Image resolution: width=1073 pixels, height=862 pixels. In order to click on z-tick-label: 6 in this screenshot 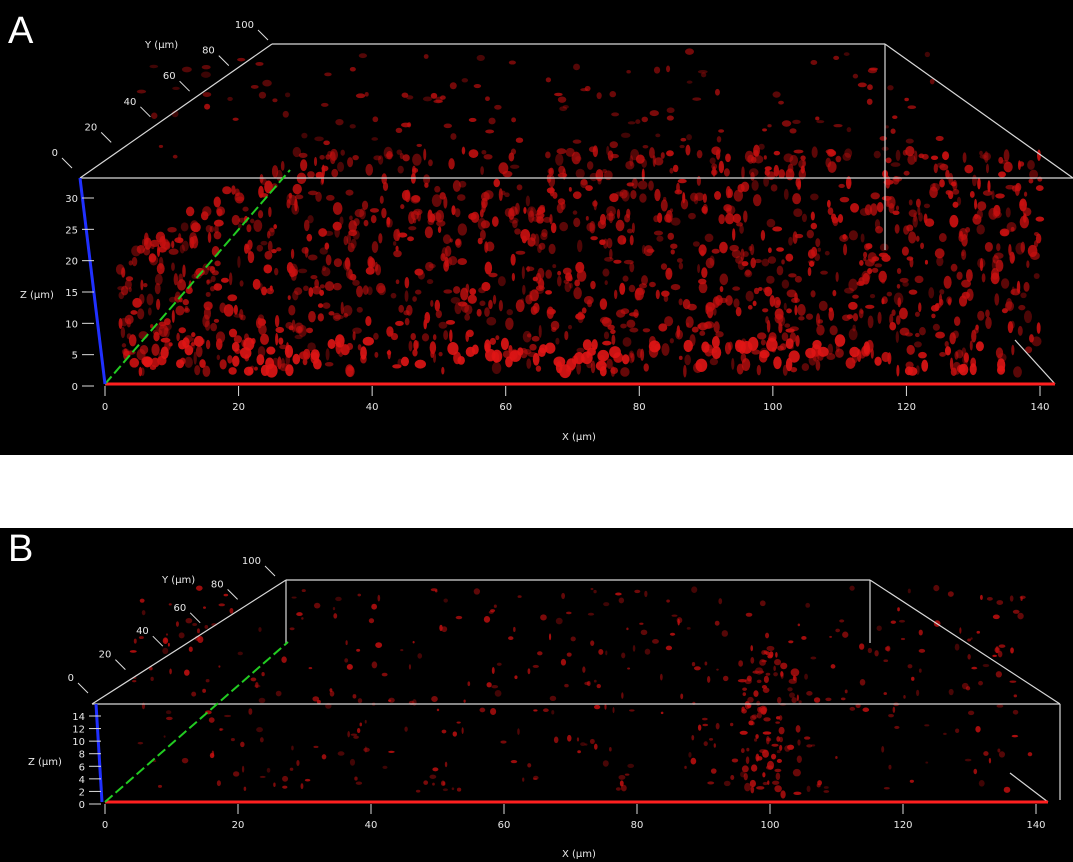, I will do `click(82, 767)`.